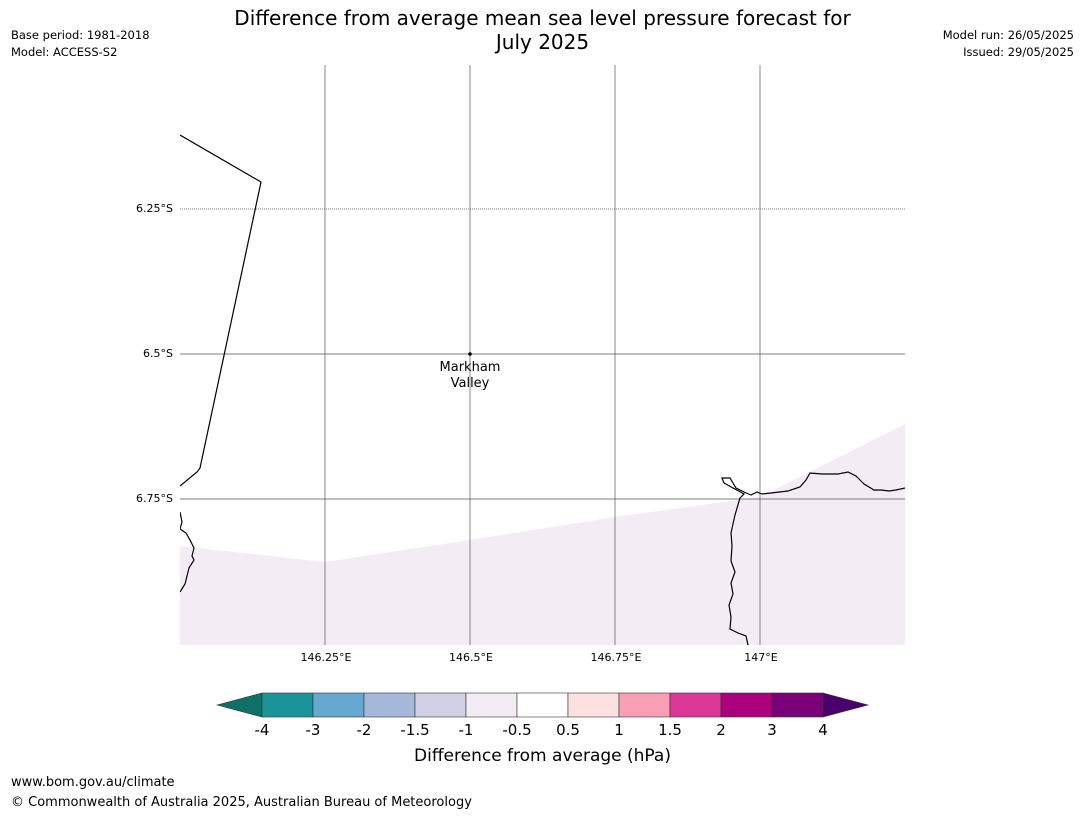 The width and height of the screenshot is (1085, 816). I want to click on lat-label-6-75: 6.75°S, so click(154, 498).